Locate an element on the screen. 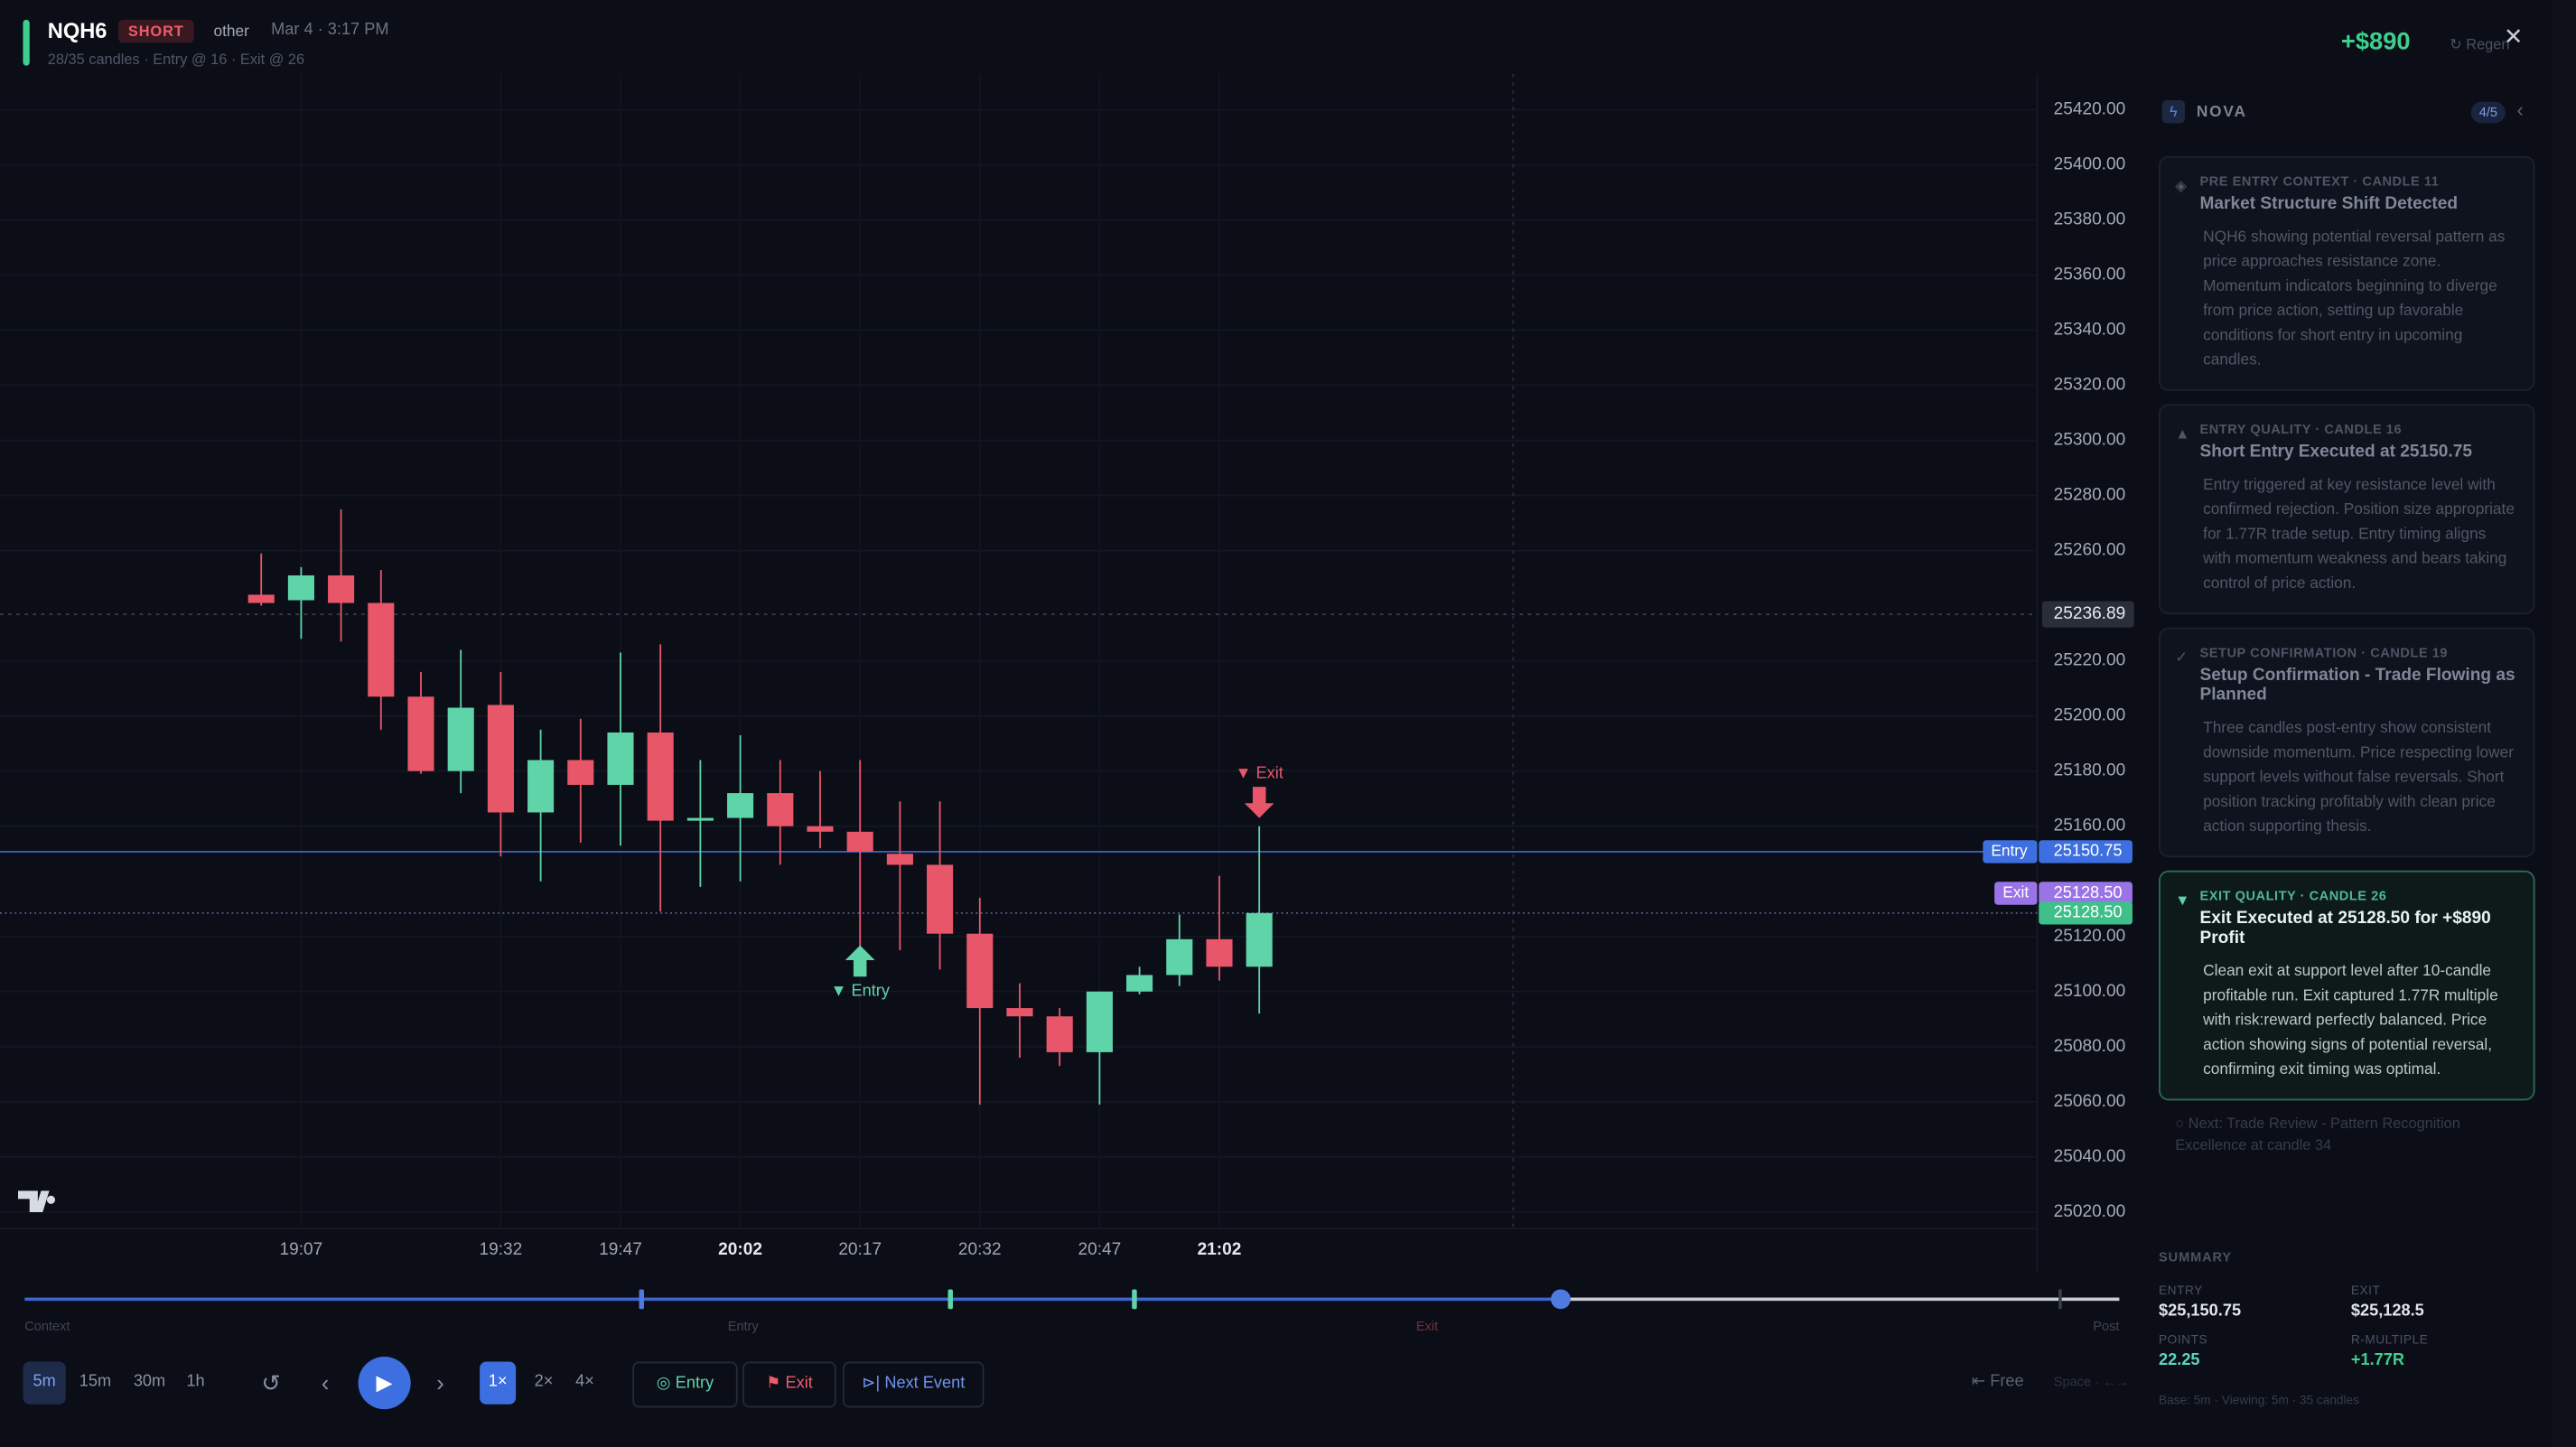  symbol: NQH6 is located at coordinates (77, 30).